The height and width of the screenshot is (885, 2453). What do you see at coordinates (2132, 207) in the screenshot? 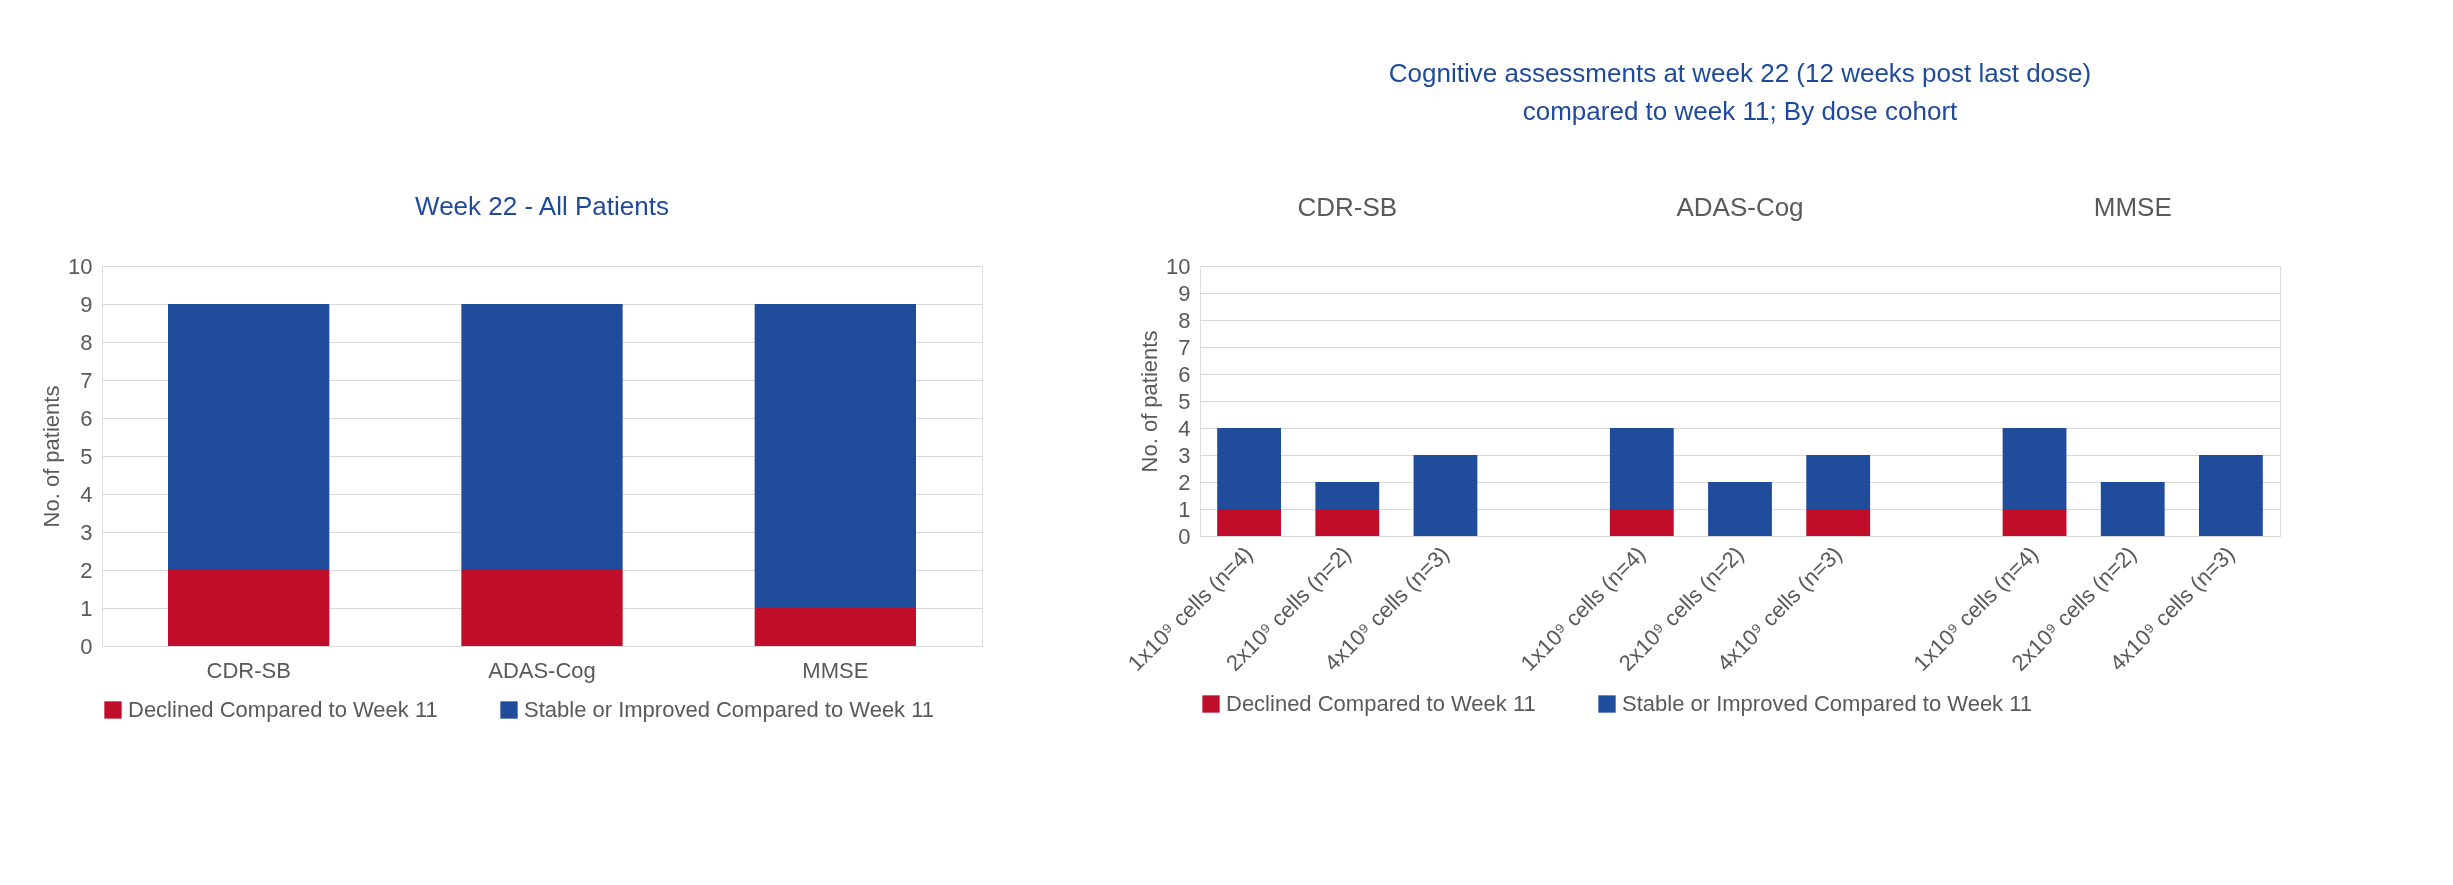
I see `text: MMSE` at bounding box center [2132, 207].